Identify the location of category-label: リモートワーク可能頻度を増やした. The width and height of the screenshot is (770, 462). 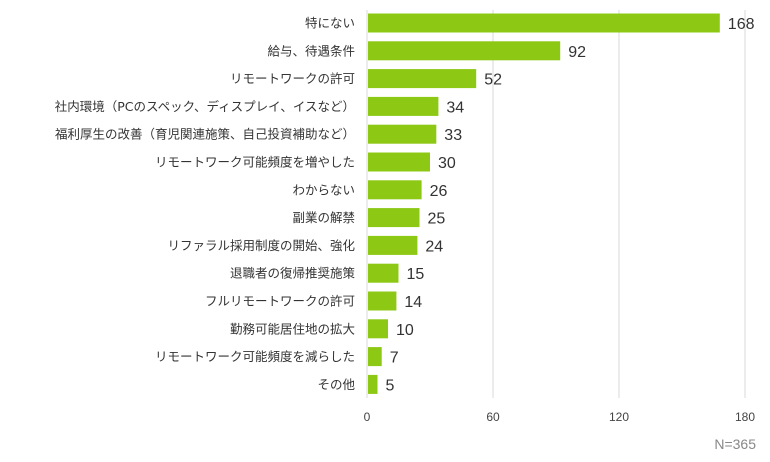
(255, 162).